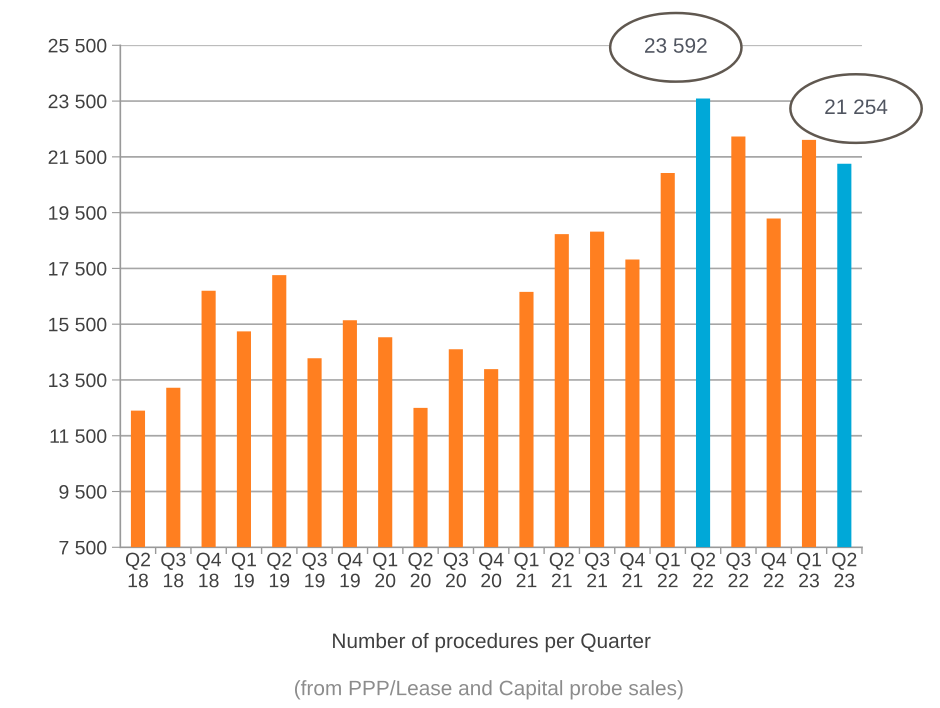 This screenshot has width=940, height=708. I want to click on x-tick-label: Q4 18, so click(209, 570).